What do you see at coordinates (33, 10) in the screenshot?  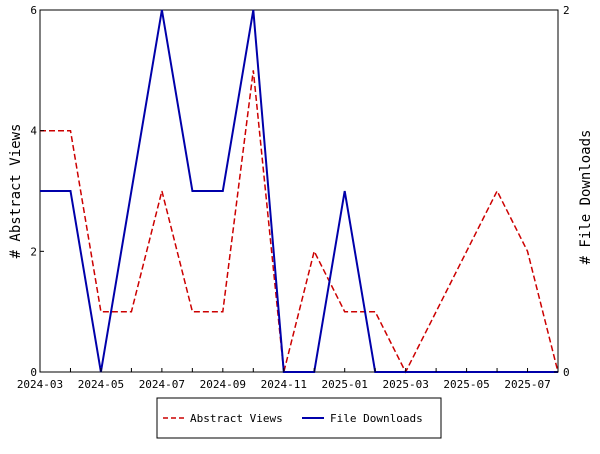 I see `y-tick-label: 6` at bounding box center [33, 10].